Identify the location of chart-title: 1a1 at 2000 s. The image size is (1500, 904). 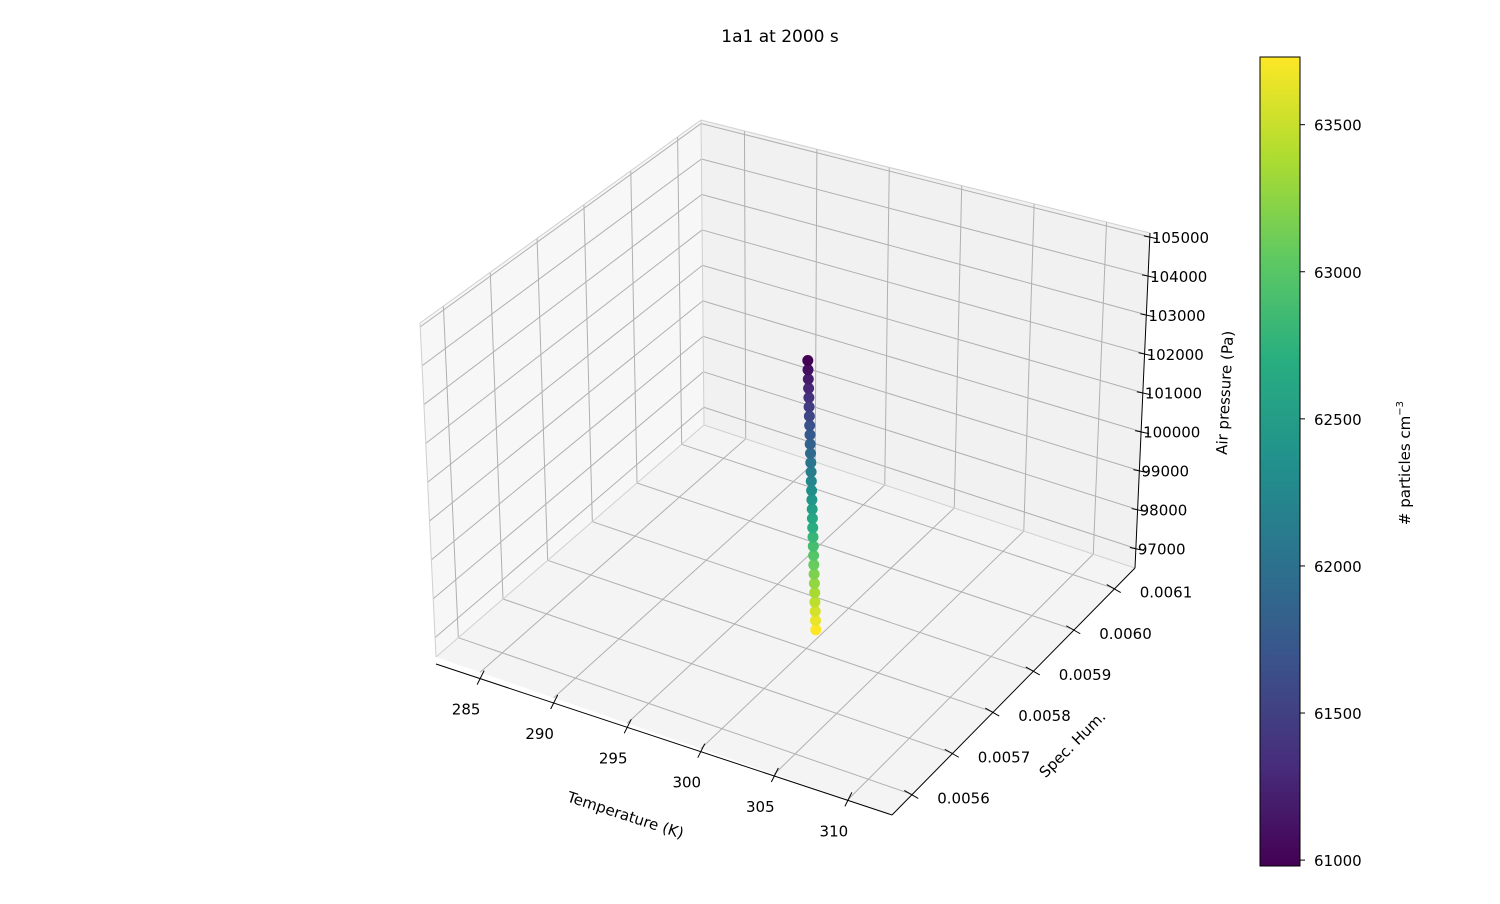
(780, 37).